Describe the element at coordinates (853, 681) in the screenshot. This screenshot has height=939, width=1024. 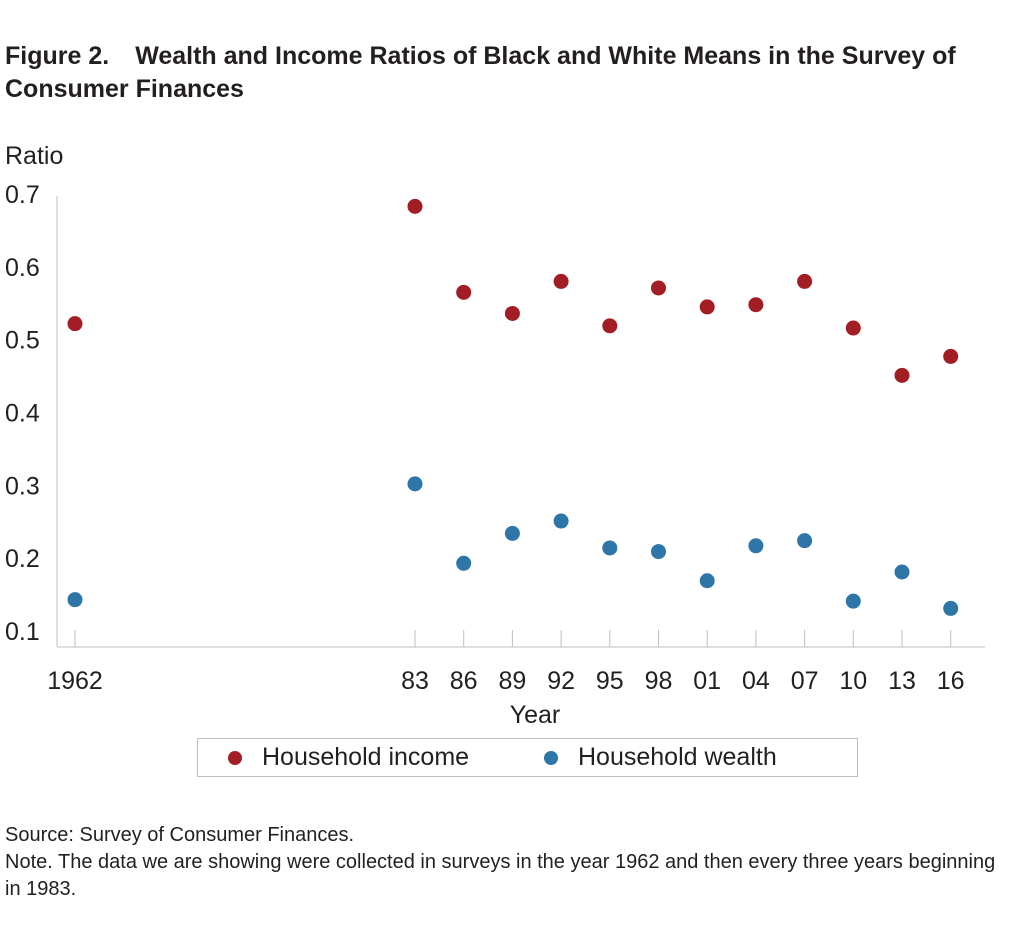
I see `x-tick-label: 10` at that location.